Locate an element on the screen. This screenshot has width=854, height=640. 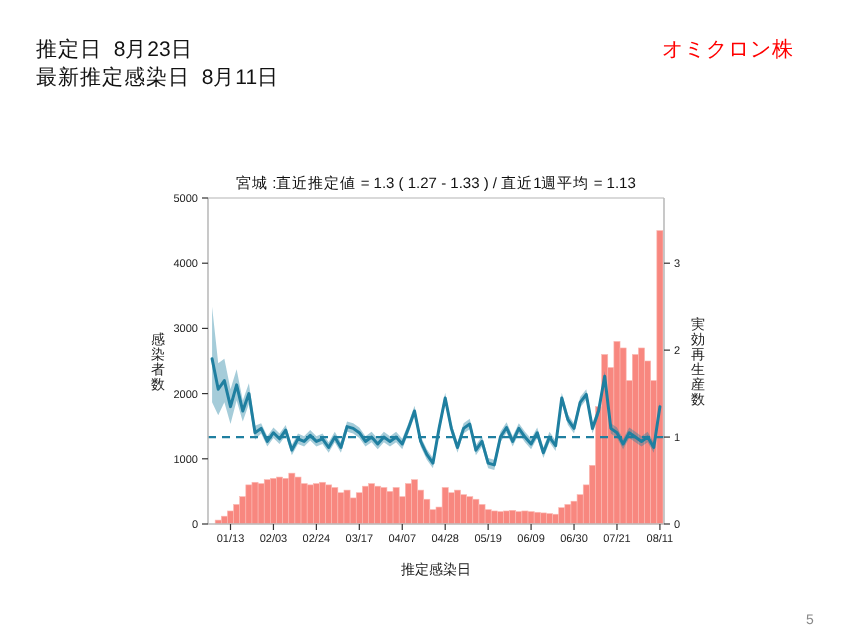
text: オミクロン株 is located at coordinates (728, 49).